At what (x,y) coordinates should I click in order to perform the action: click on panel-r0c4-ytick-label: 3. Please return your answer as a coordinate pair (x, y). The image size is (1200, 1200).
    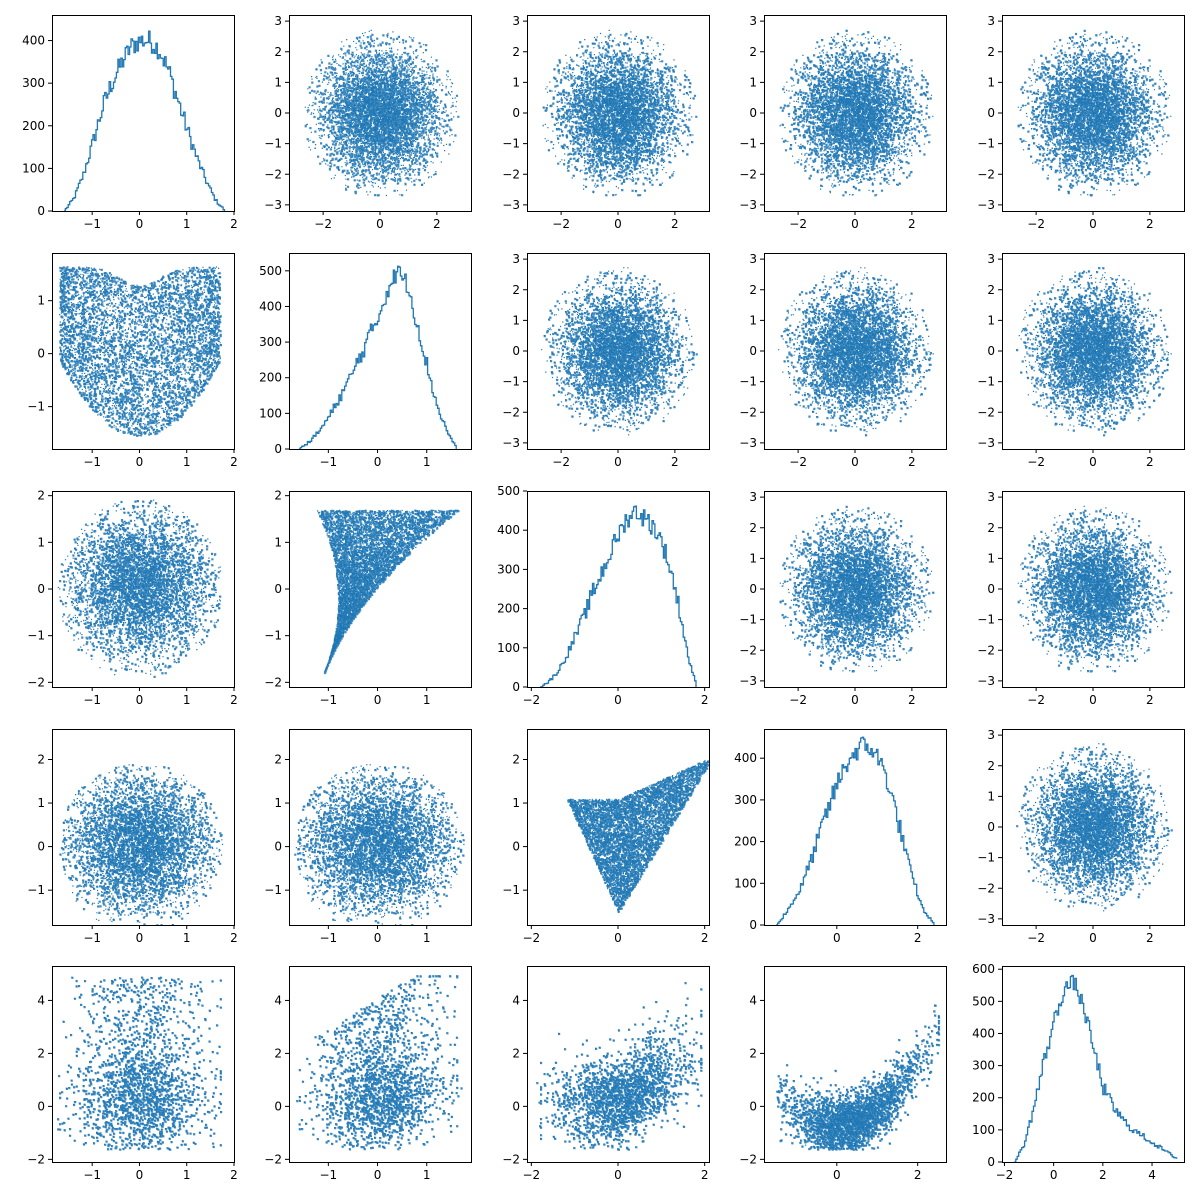
    Looking at the image, I should click on (991, 21).